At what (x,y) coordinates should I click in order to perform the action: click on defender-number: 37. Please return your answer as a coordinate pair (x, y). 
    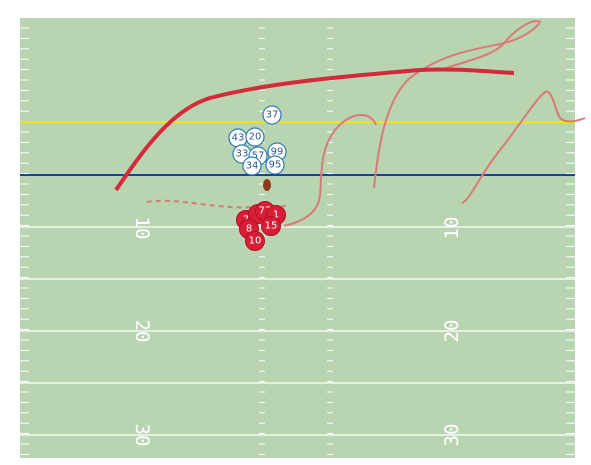
    Looking at the image, I should click on (272, 115).